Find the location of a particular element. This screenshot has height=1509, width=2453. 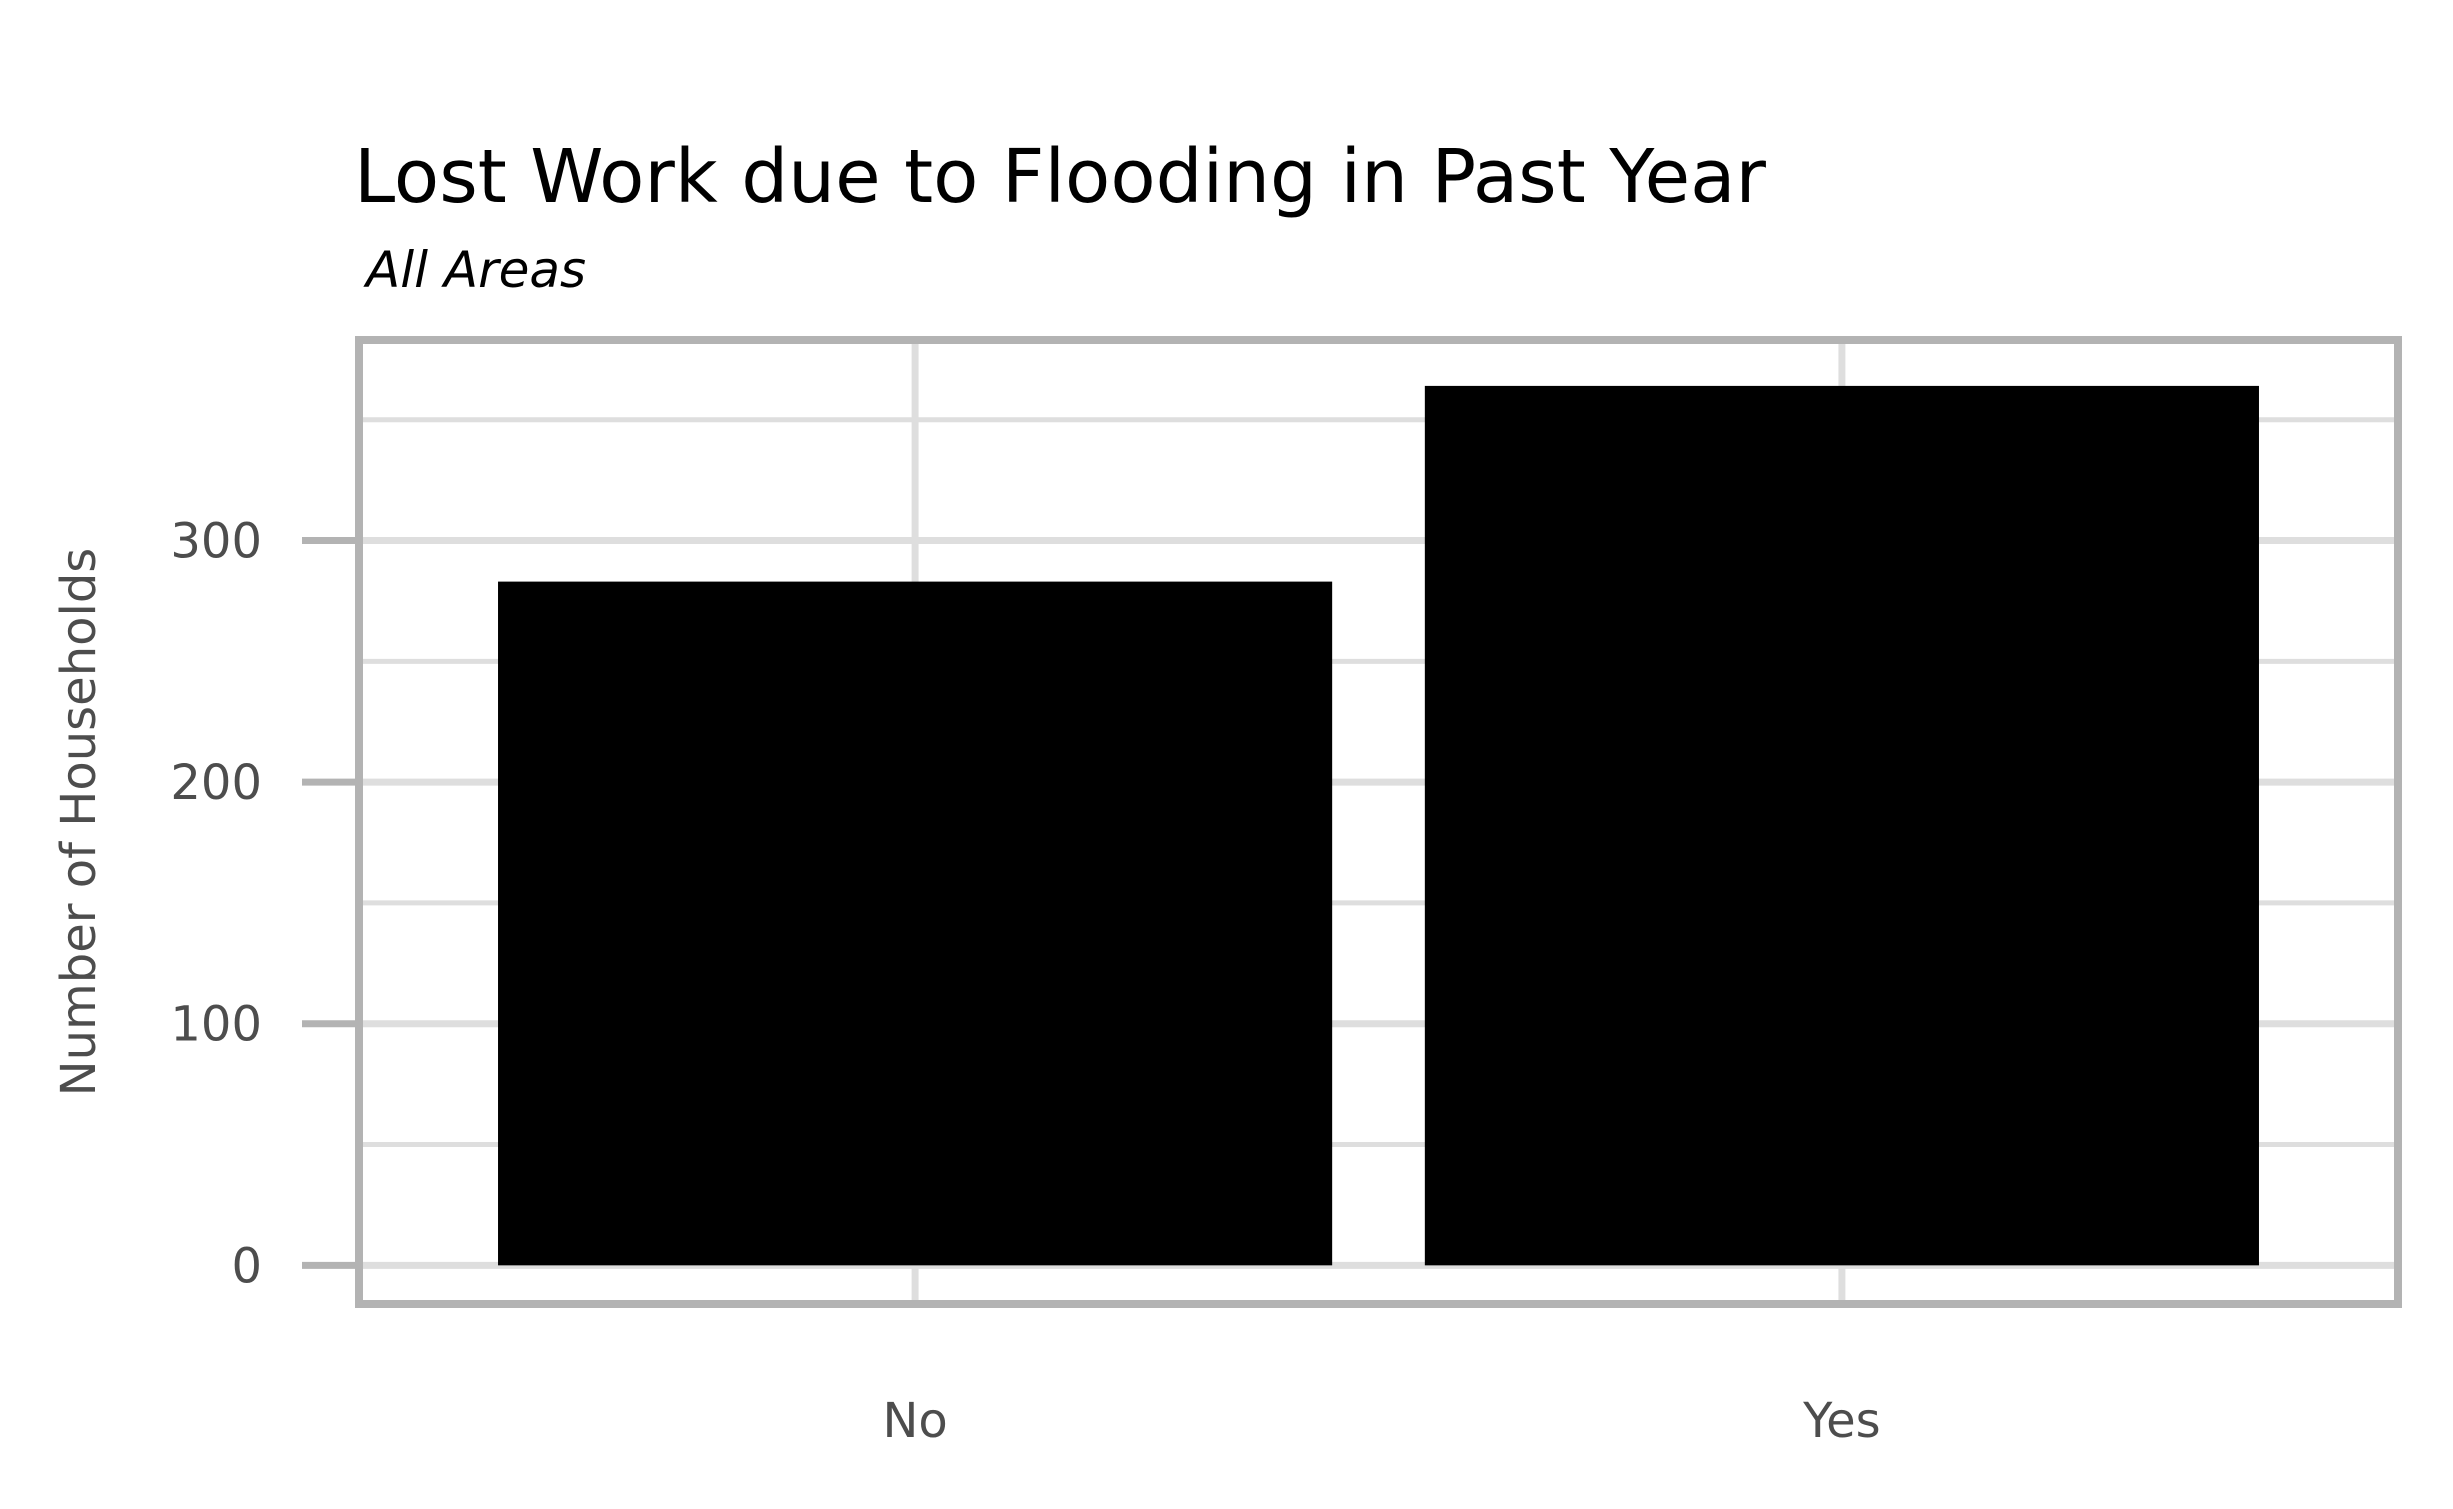

chart-title: Lost Work due to Flooding in Past Year is located at coordinates (1060, 177).